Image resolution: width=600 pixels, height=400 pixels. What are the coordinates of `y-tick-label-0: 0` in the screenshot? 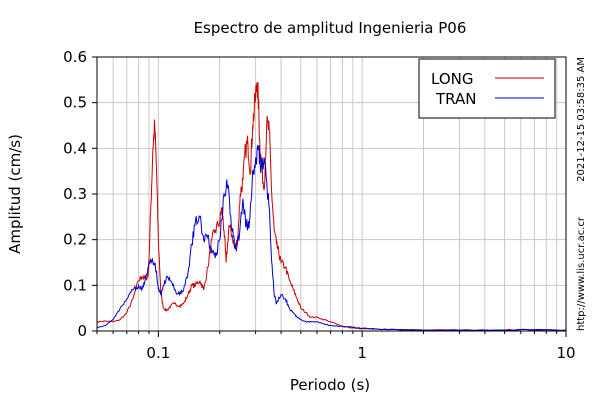 It's located at (82, 331).